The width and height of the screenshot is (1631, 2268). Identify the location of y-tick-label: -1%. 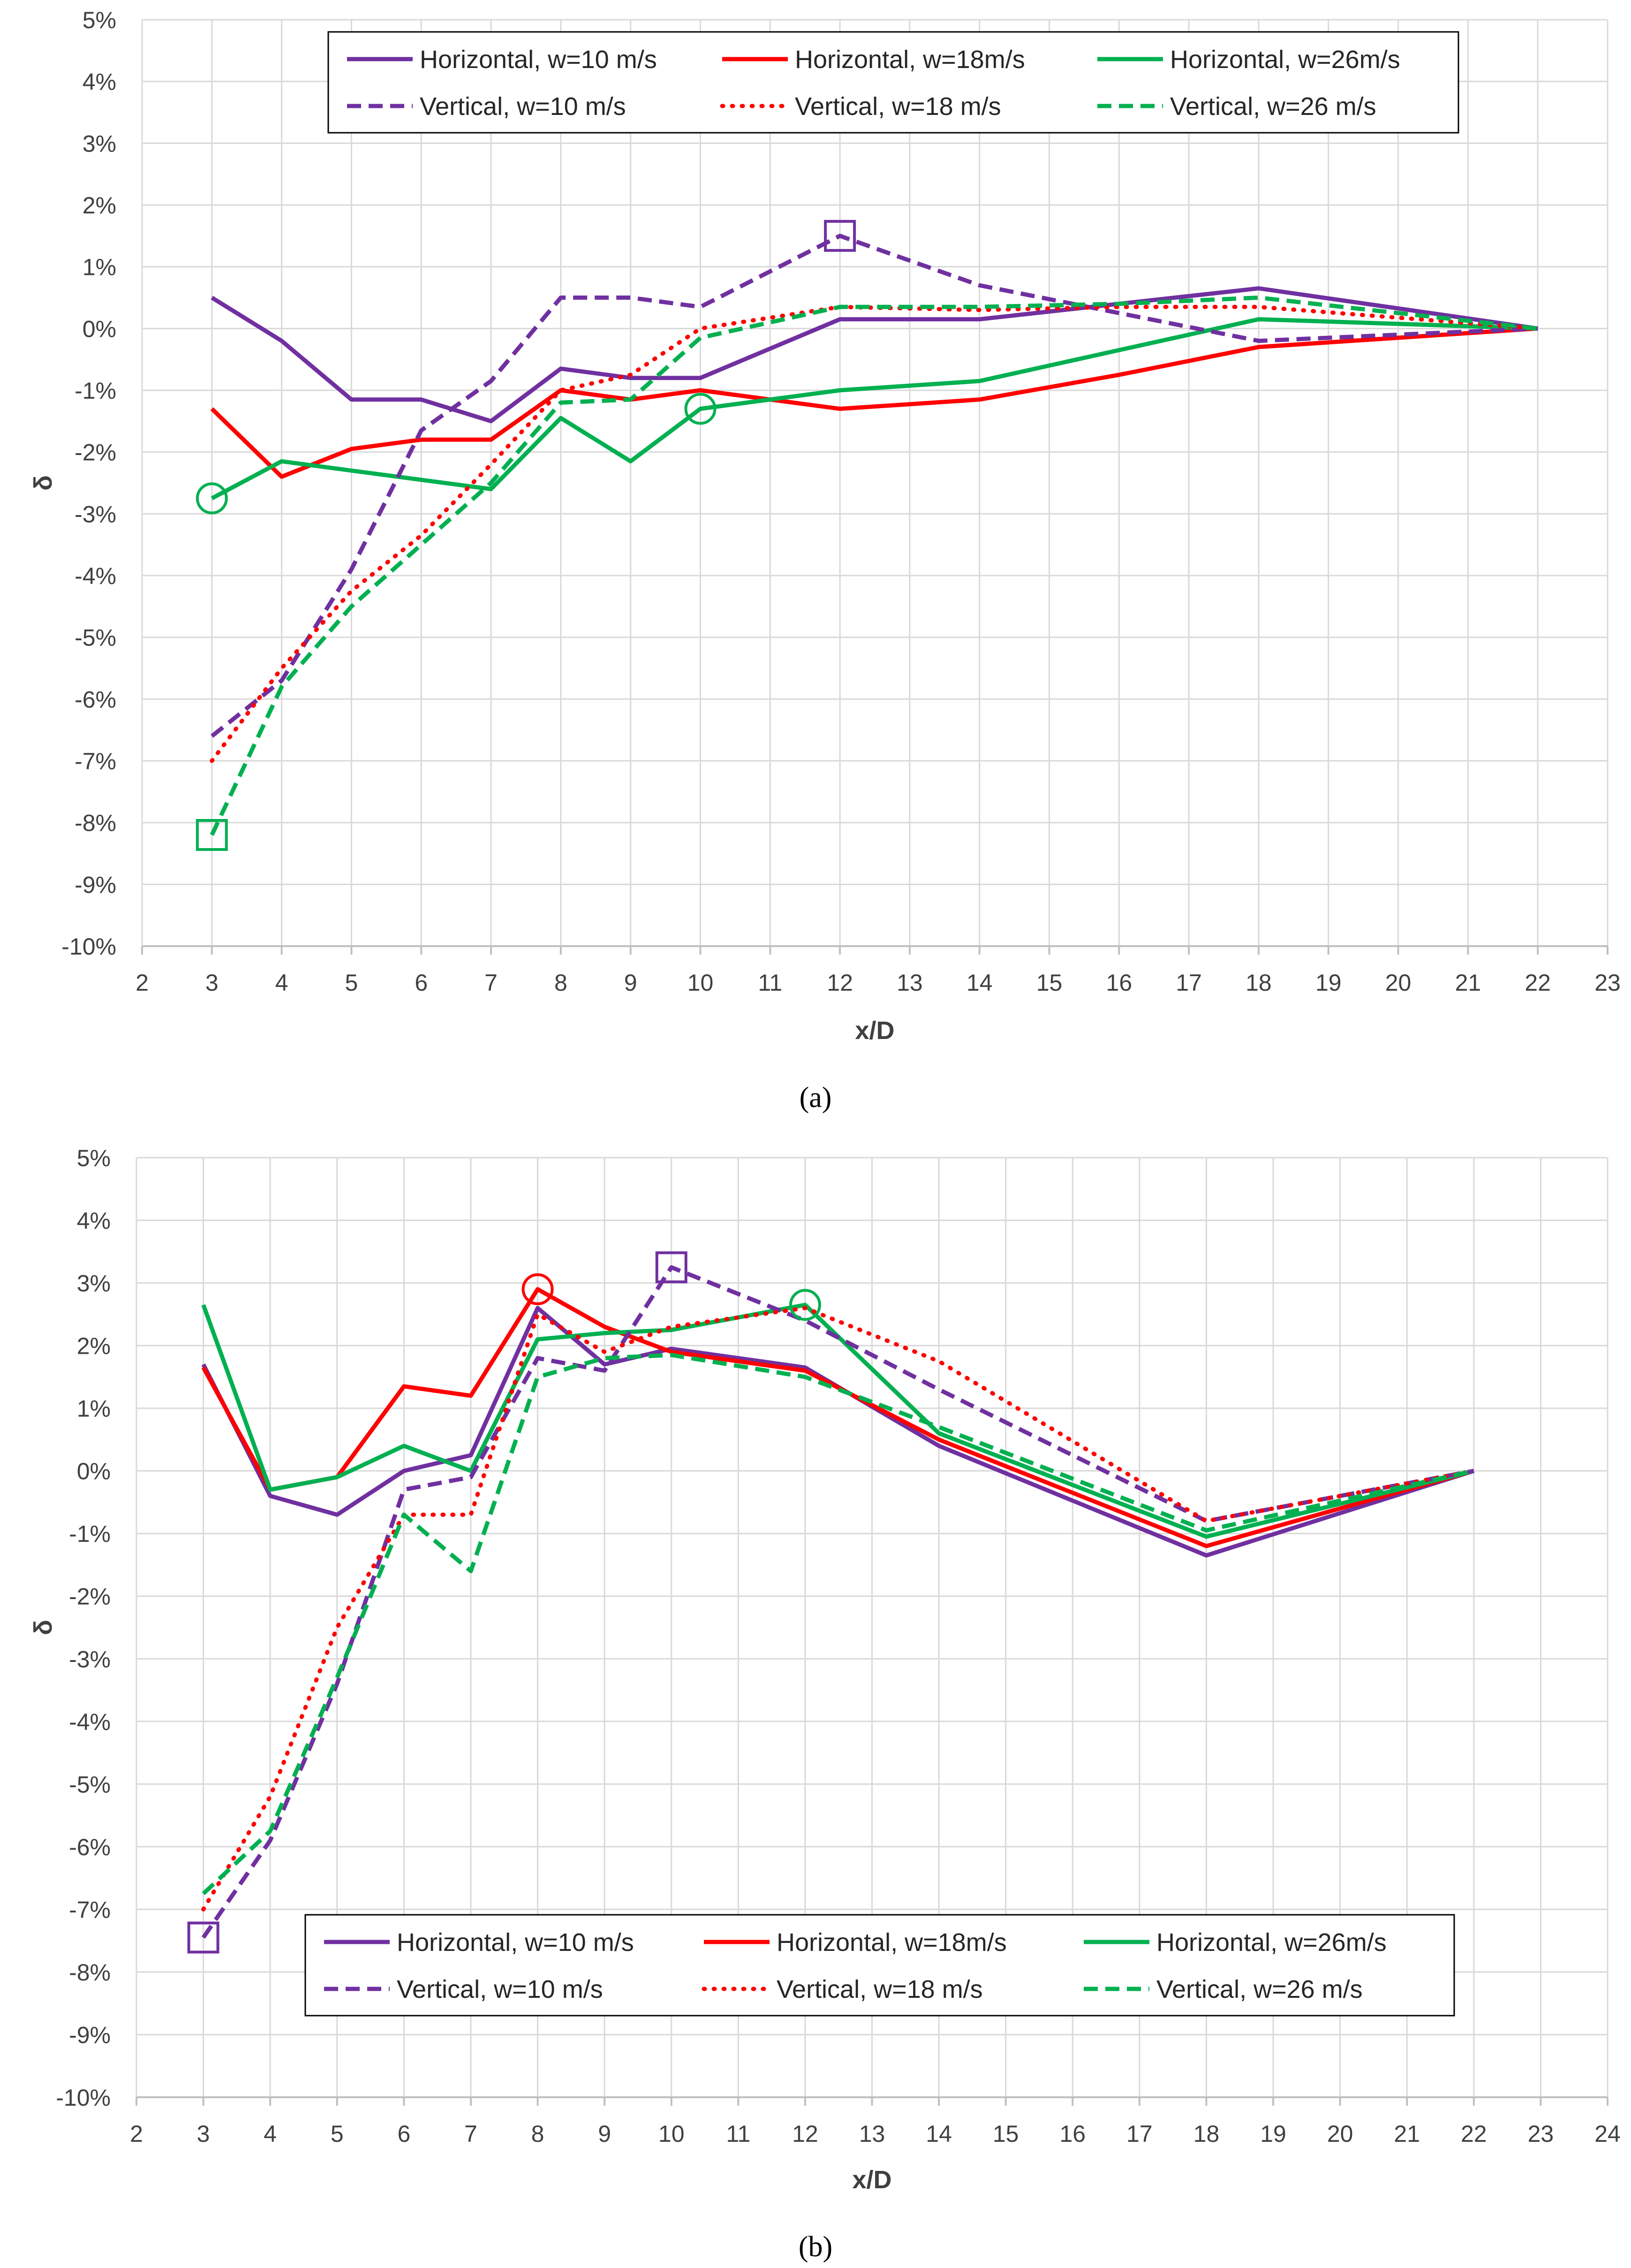
(90, 1534).